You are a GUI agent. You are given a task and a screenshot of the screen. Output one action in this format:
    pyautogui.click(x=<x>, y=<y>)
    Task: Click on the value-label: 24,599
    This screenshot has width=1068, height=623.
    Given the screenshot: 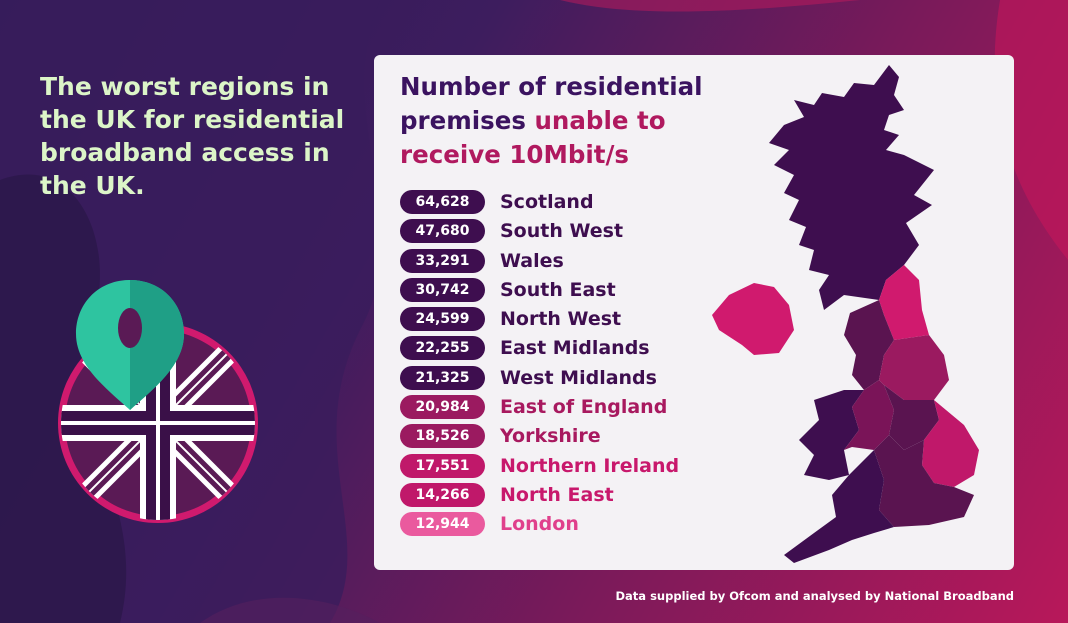 What is the action you would take?
    pyautogui.click(x=442, y=319)
    